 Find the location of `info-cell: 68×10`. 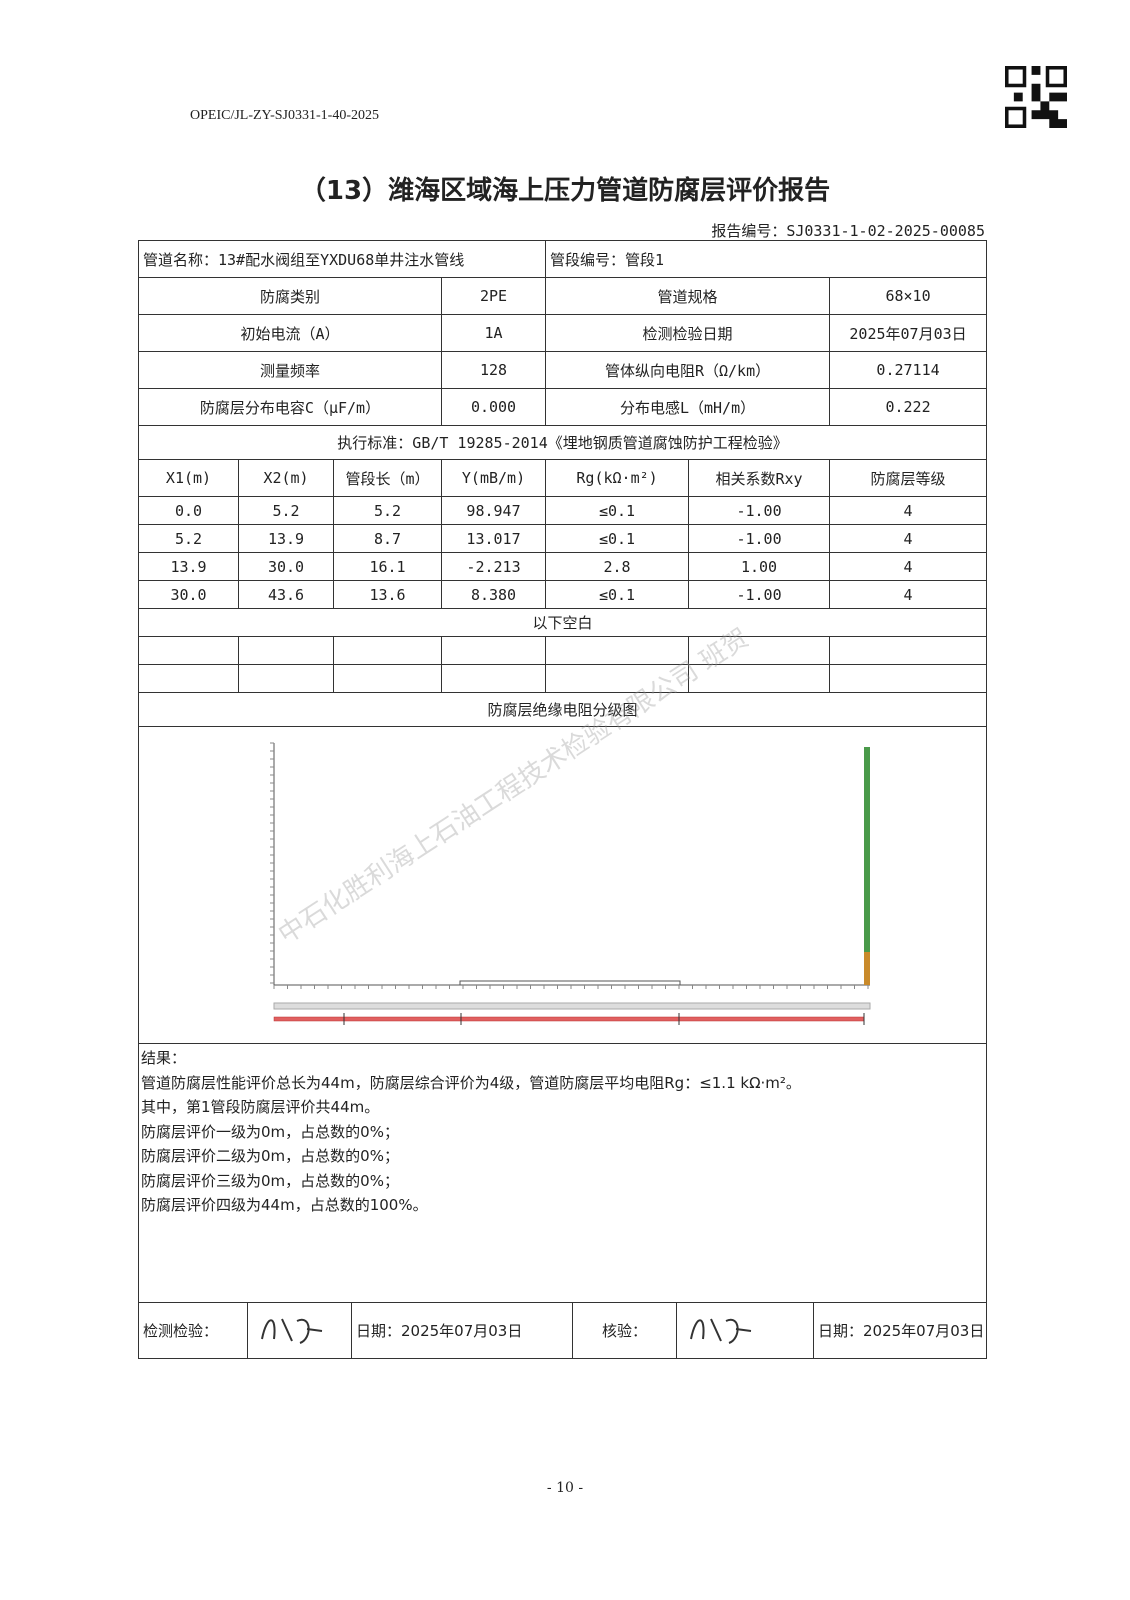

info-cell: 68×10 is located at coordinates (908, 296).